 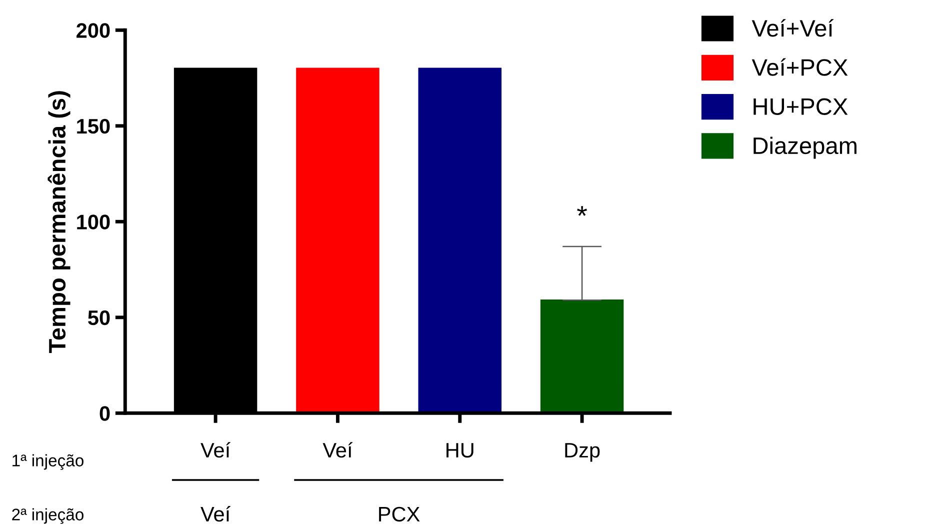 What do you see at coordinates (805, 147) in the screenshot?
I see `legend-label: Diazepam` at bounding box center [805, 147].